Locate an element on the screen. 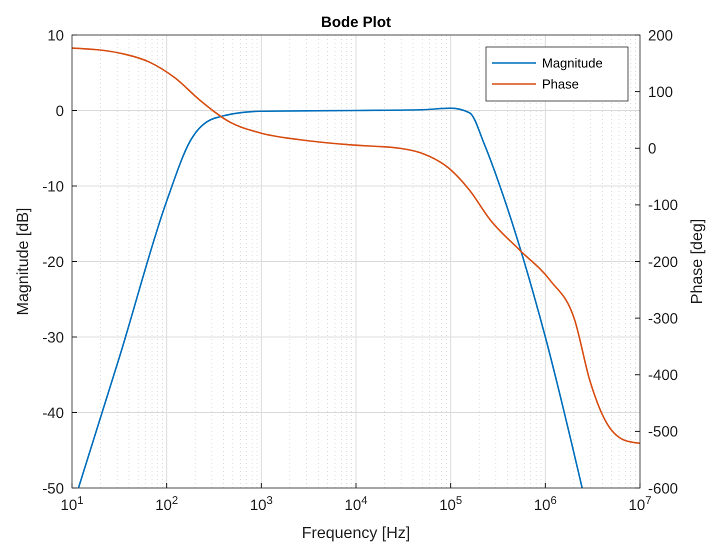 Image resolution: width=712 pixels, height=548 pixels. y2-tick-label: 100 is located at coordinates (661, 92).